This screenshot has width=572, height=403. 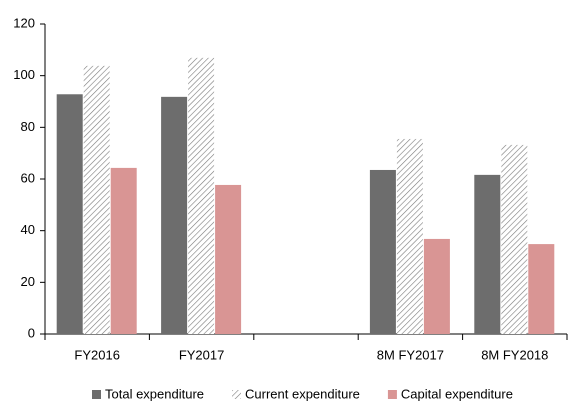 What do you see at coordinates (514, 354) in the screenshot?
I see `x-tick-label: 8M FY2018` at bounding box center [514, 354].